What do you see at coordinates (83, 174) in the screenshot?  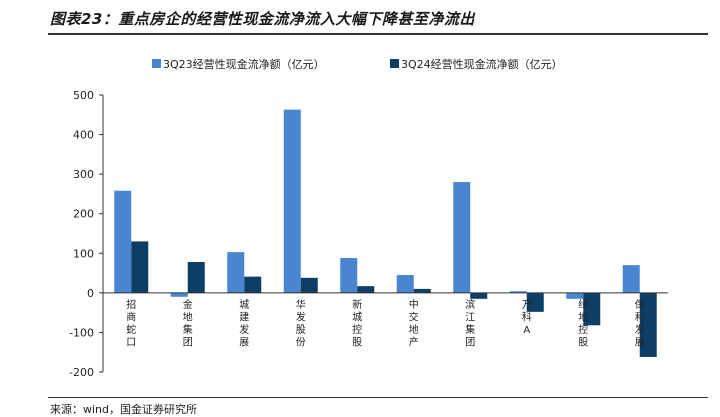 I see `y-tick-label: 300` at bounding box center [83, 174].